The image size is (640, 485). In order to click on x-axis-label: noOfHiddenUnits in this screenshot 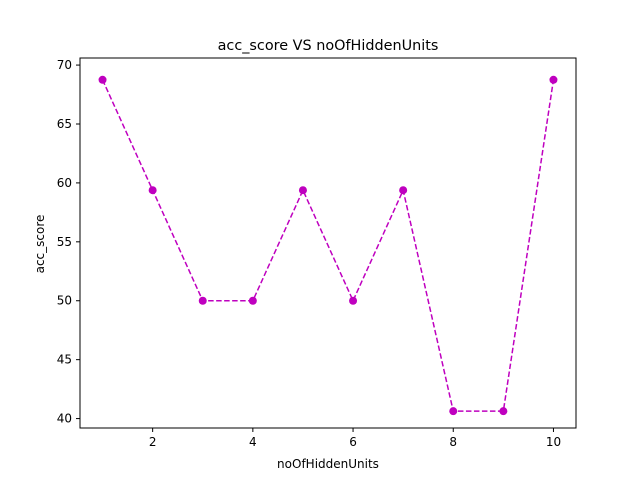, I will do `click(328, 464)`.